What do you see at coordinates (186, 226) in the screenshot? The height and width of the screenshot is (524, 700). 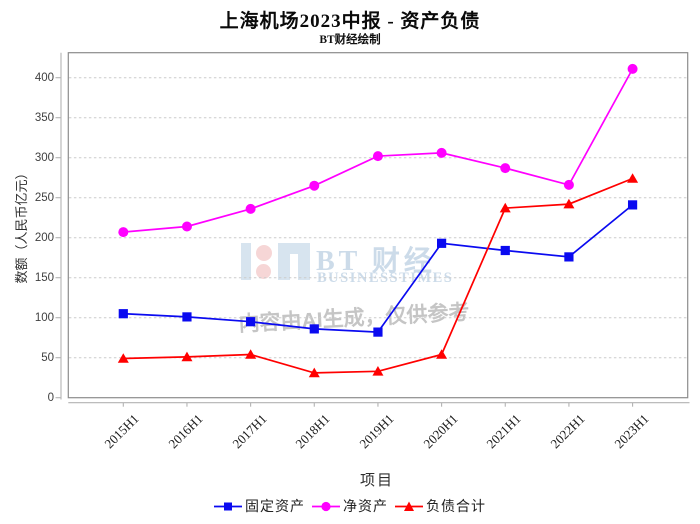 I see `marker-net-assets-2016H1` at bounding box center [186, 226].